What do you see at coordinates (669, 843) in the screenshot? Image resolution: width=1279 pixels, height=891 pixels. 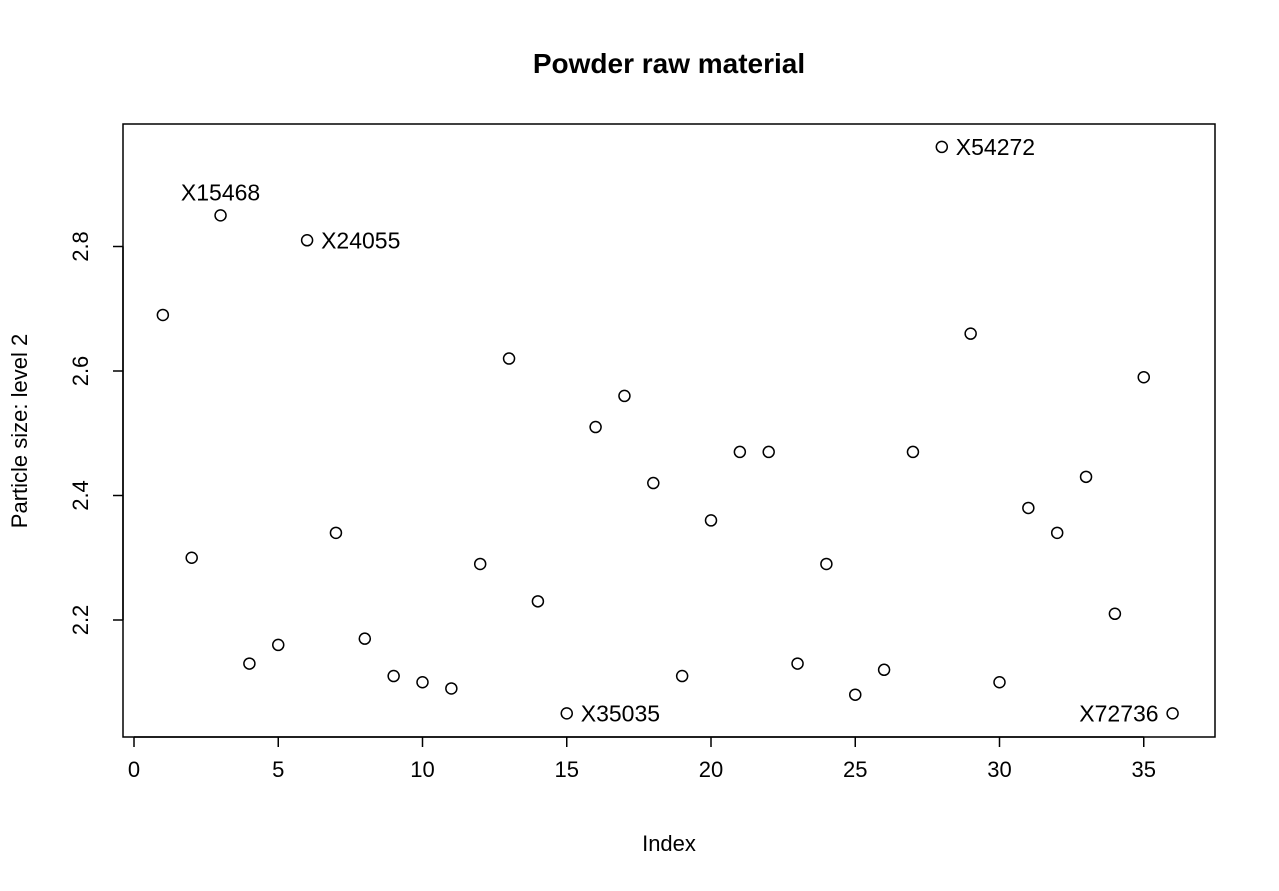 I see `x-axis-label: Index` at bounding box center [669, 843].